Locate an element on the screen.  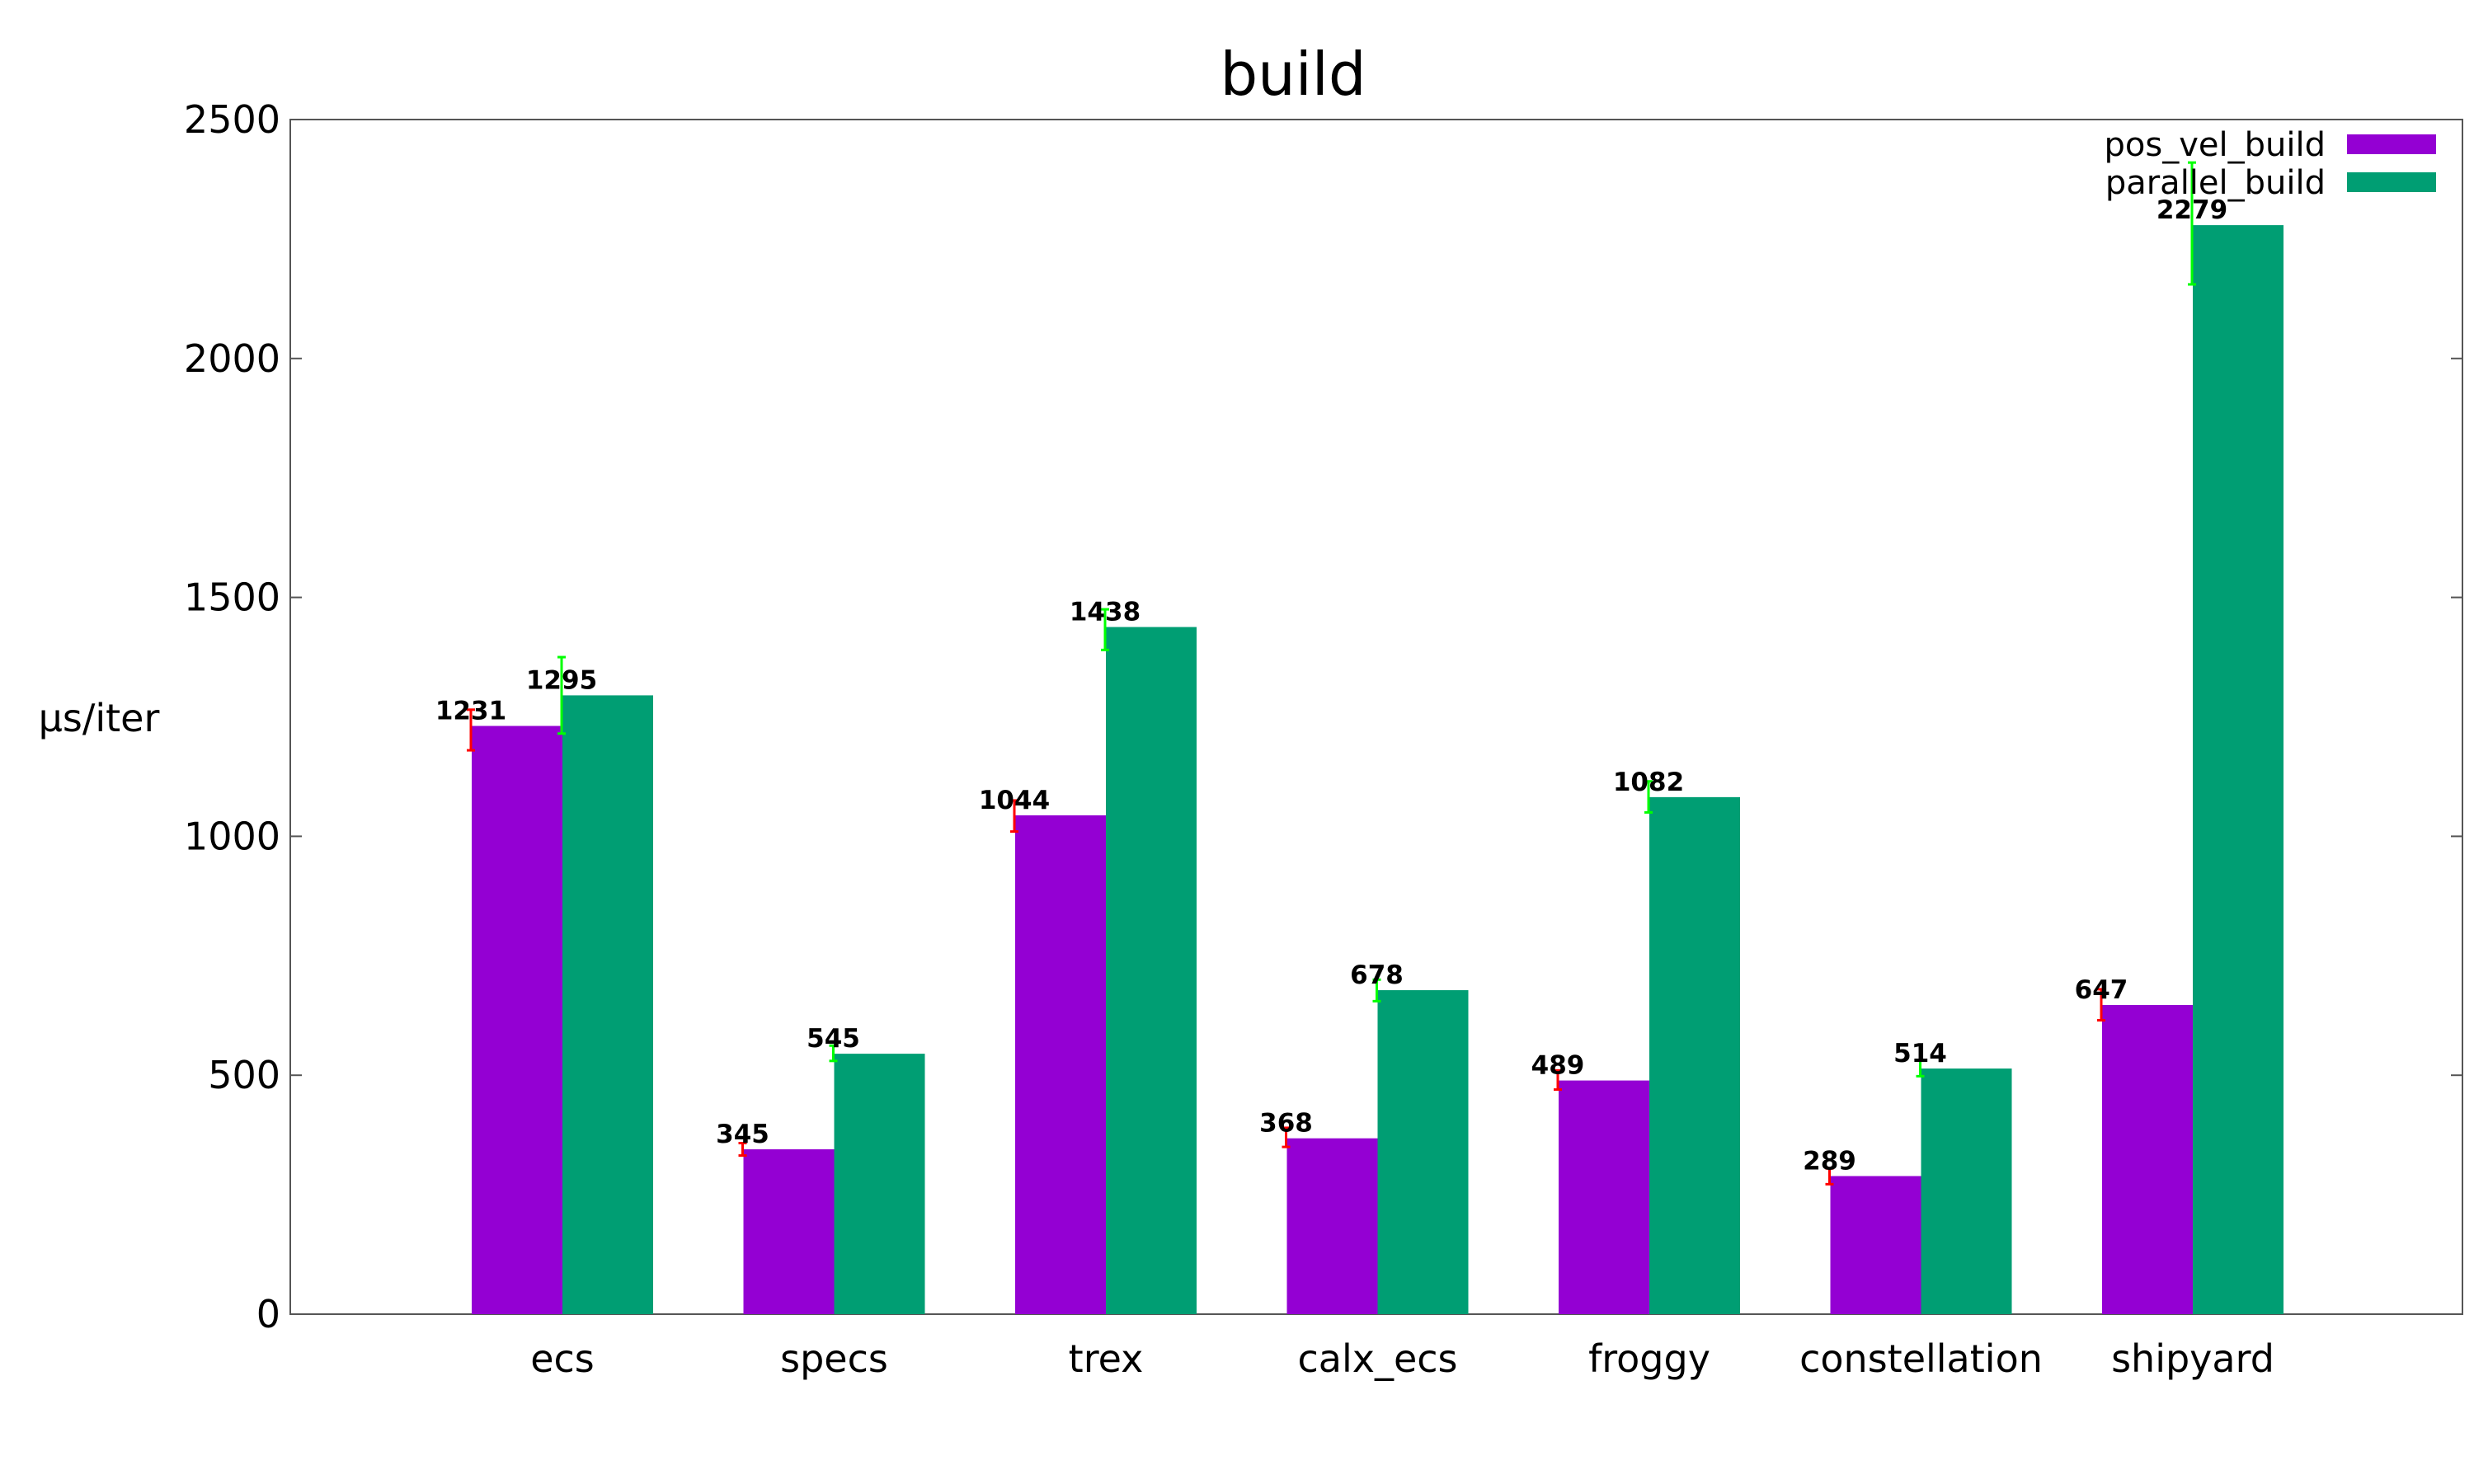
data-label: 368 is located at coordinates (1286, 1124).